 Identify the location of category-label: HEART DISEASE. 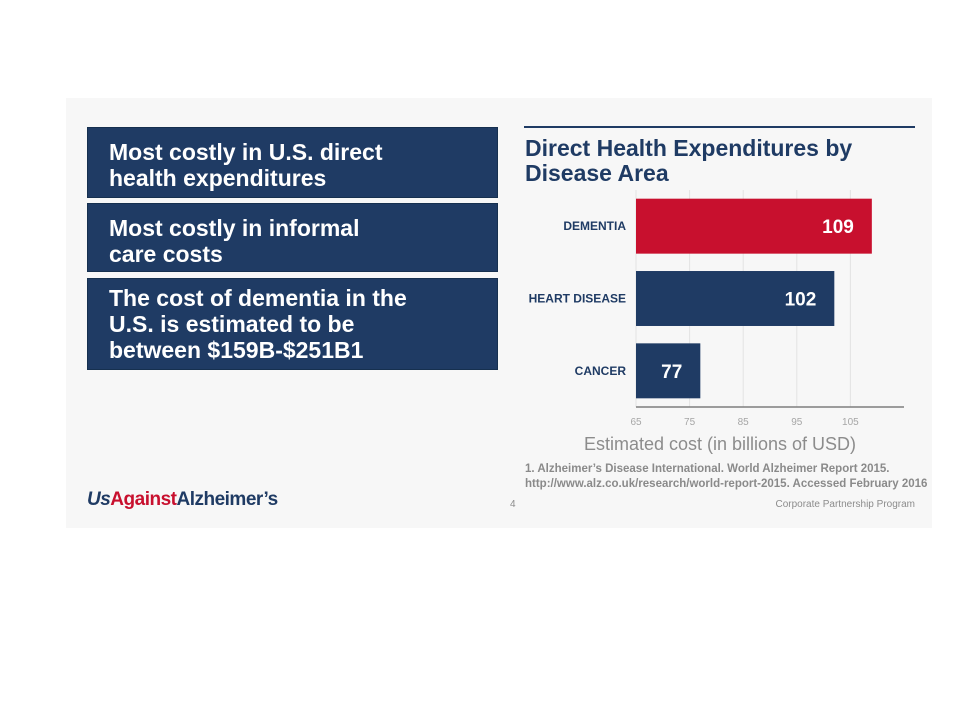
(577, 299).